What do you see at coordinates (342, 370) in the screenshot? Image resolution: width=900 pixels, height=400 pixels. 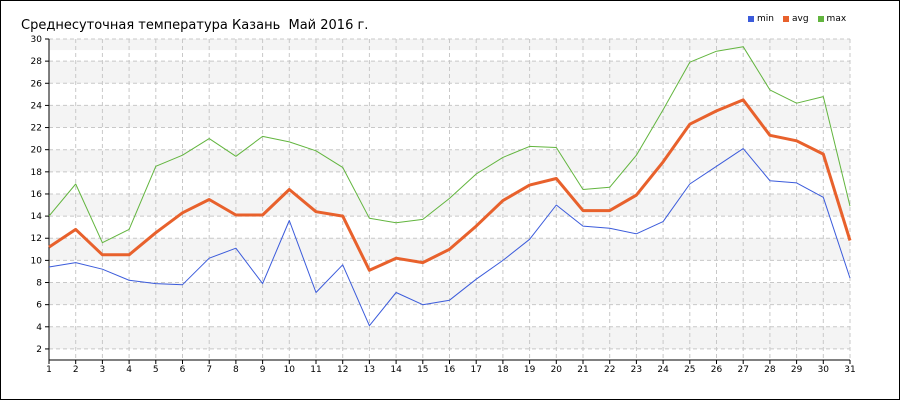 I see `x-tick-label: 12` at bounding box center [342, 370].